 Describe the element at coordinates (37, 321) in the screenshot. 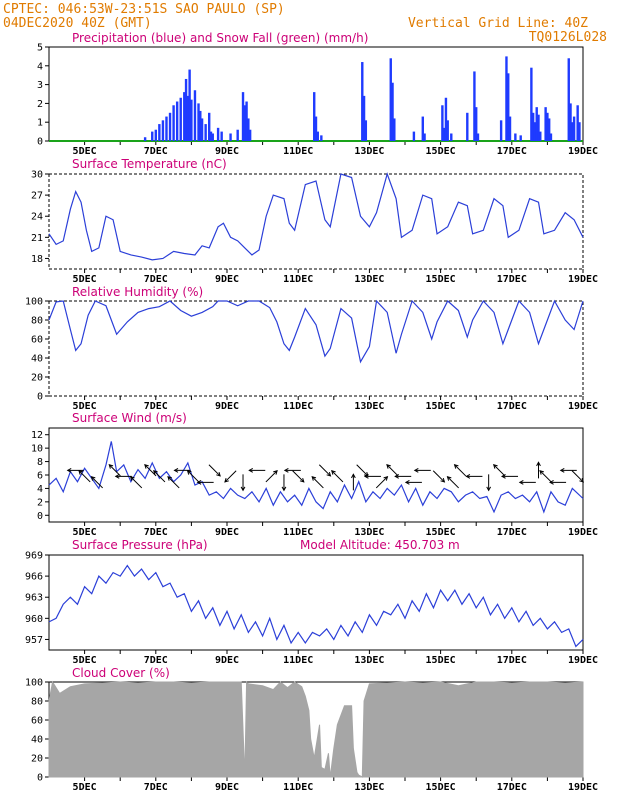

I see `y-tick-label: 80` at that location.